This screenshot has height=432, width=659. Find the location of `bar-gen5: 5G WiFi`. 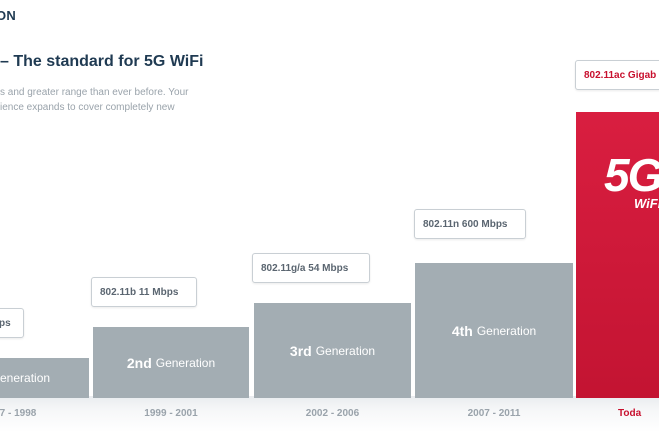

bar-gen5: 5G WiFi is located at coordinates (617, 255).